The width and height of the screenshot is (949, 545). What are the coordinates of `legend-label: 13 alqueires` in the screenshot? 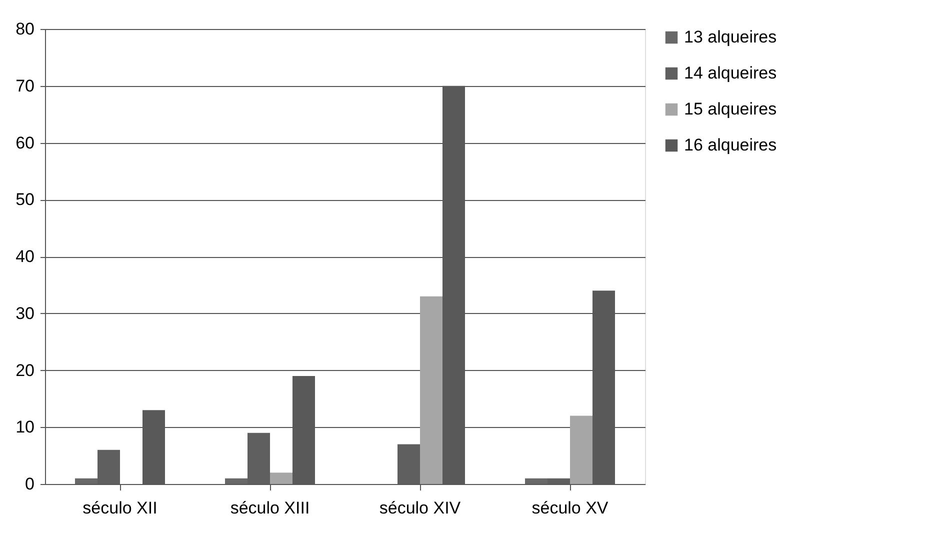 It's located at (730, 37).